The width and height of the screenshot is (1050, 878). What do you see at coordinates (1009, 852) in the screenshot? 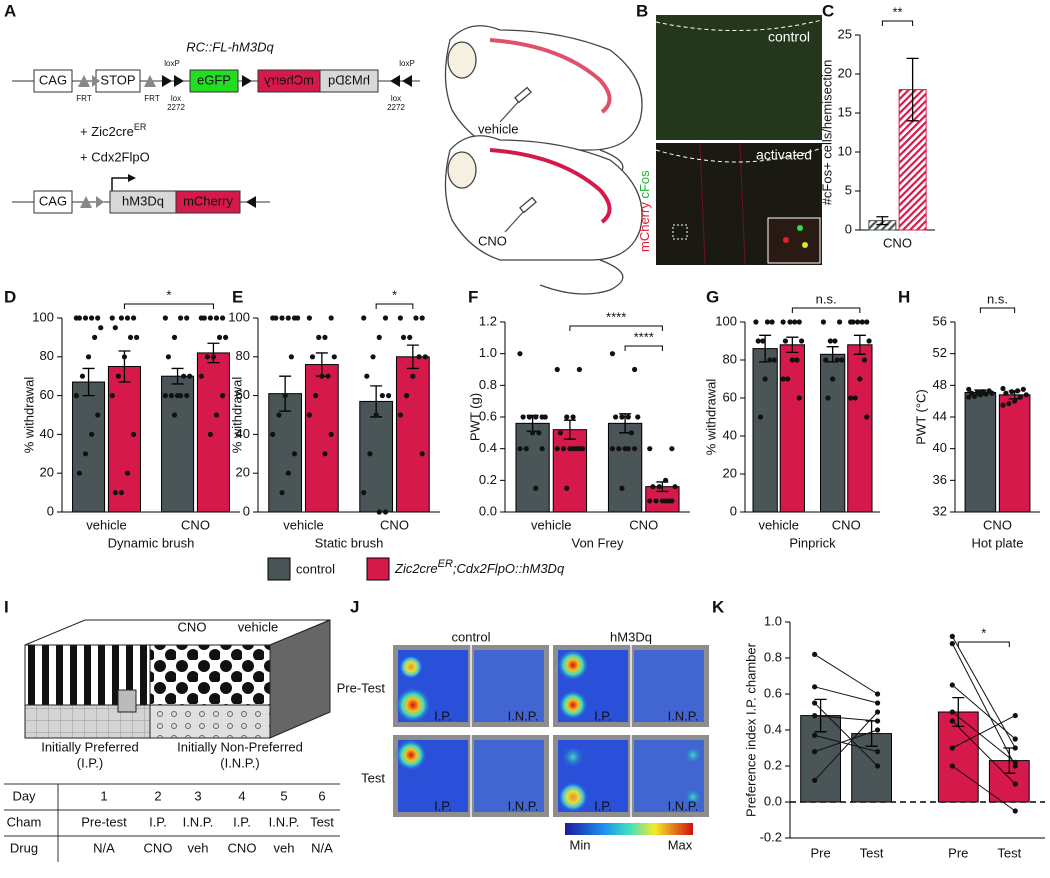
I see `x-tick-label: Test` at bounding box center [1009, 852].